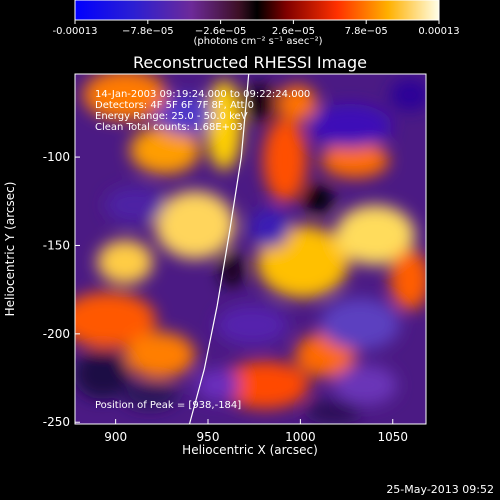 The image size is (500, 500). Describe the element at coordinates (221, 31) in the screenshot. I see `colorbar-tick-label: −2.6e−05` at that location.